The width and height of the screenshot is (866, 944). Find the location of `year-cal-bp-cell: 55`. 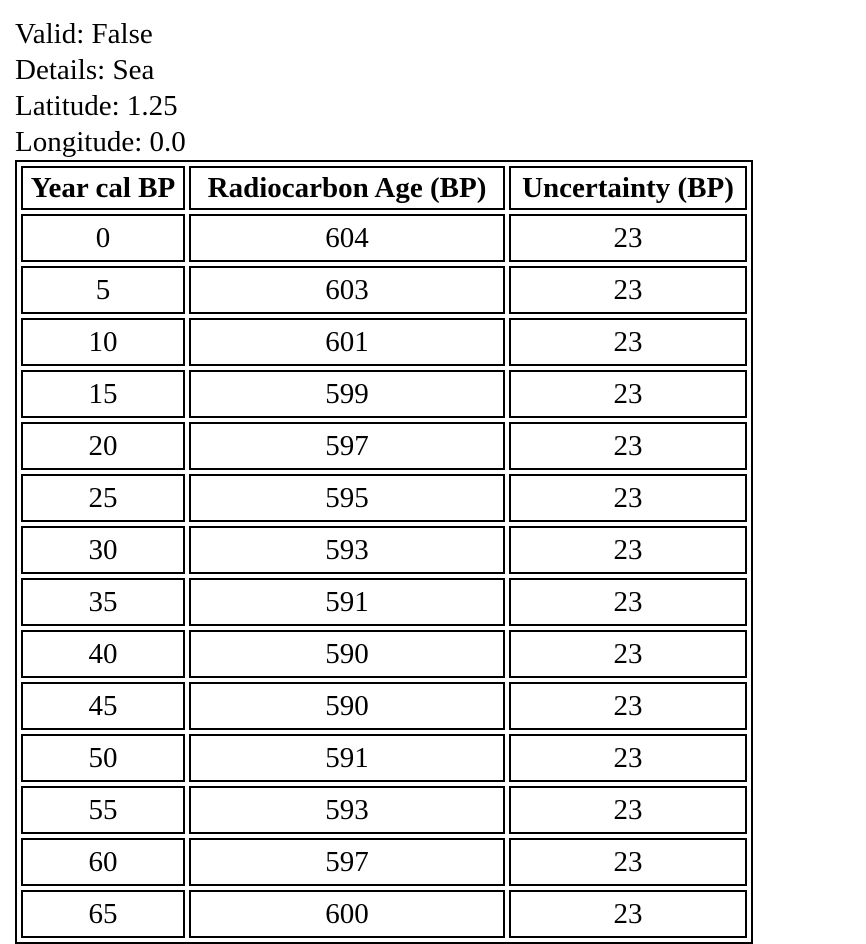

year-cal-bp-cell: 55 is located at coordinates (103, 810).